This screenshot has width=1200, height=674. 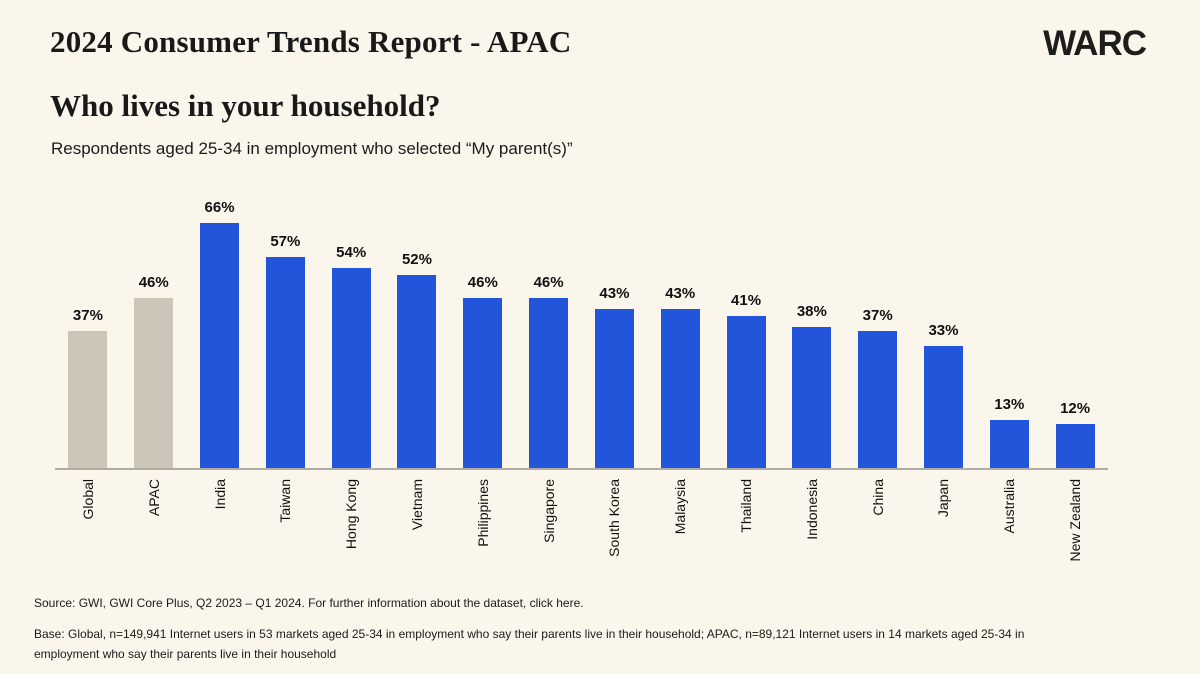 I want to click on bar-column: 41%, so click(x=746, y=329).